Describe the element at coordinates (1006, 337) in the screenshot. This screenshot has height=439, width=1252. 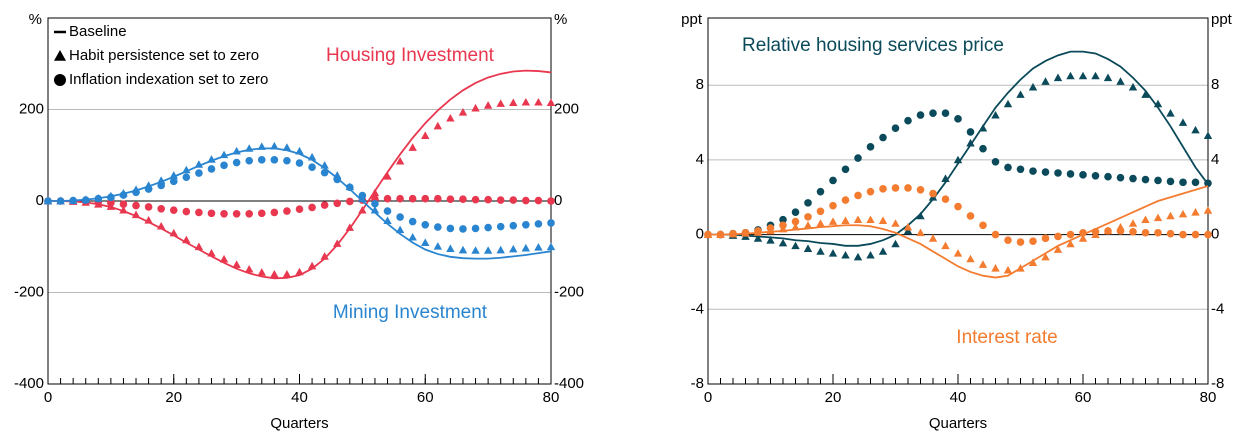
I see `series-label: Interest rate` at that location.